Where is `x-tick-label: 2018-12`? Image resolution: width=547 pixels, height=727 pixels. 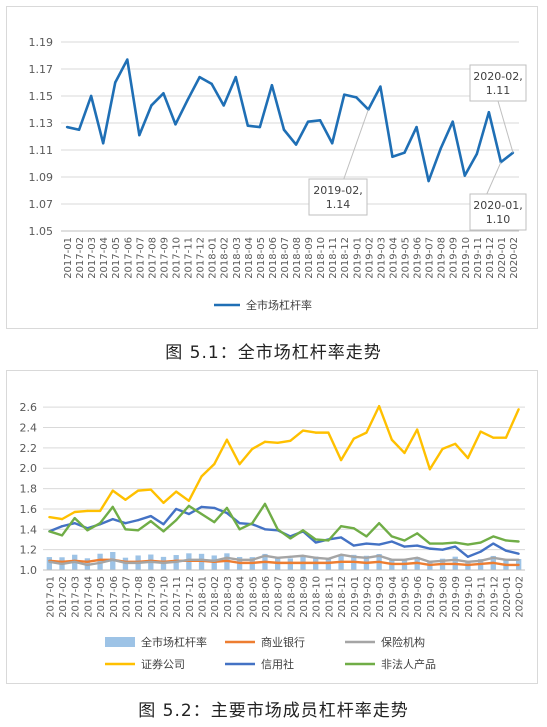
x-tick-label: 2018-12 is located at coordinates (342, 597).